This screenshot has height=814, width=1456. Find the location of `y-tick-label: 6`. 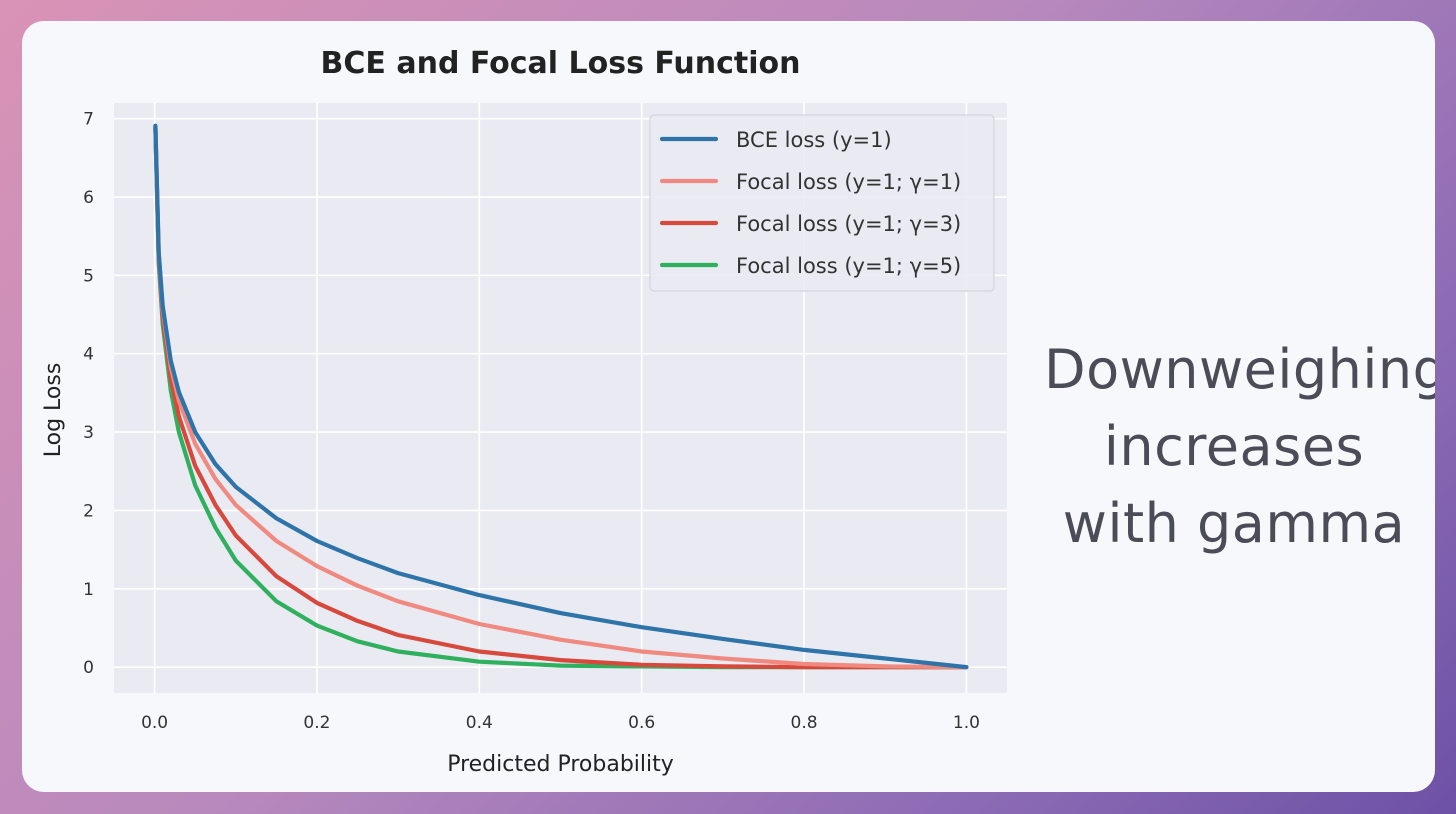

y-tick-label: 6 is located at coordinates (88, 198).